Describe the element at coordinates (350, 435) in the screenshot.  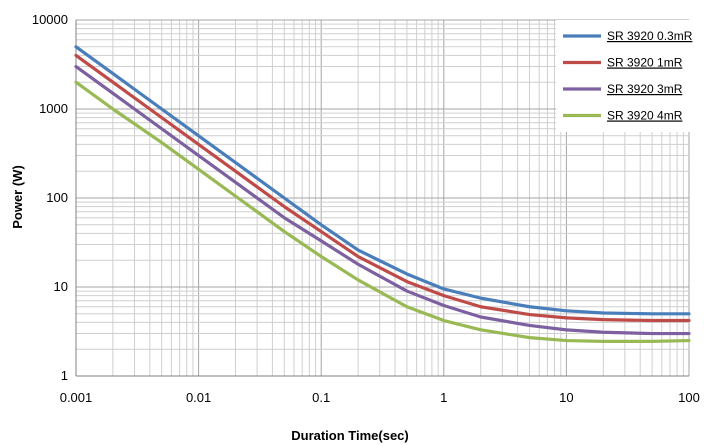
I see `x-axis-title: Duration Time(sec)` at that location.